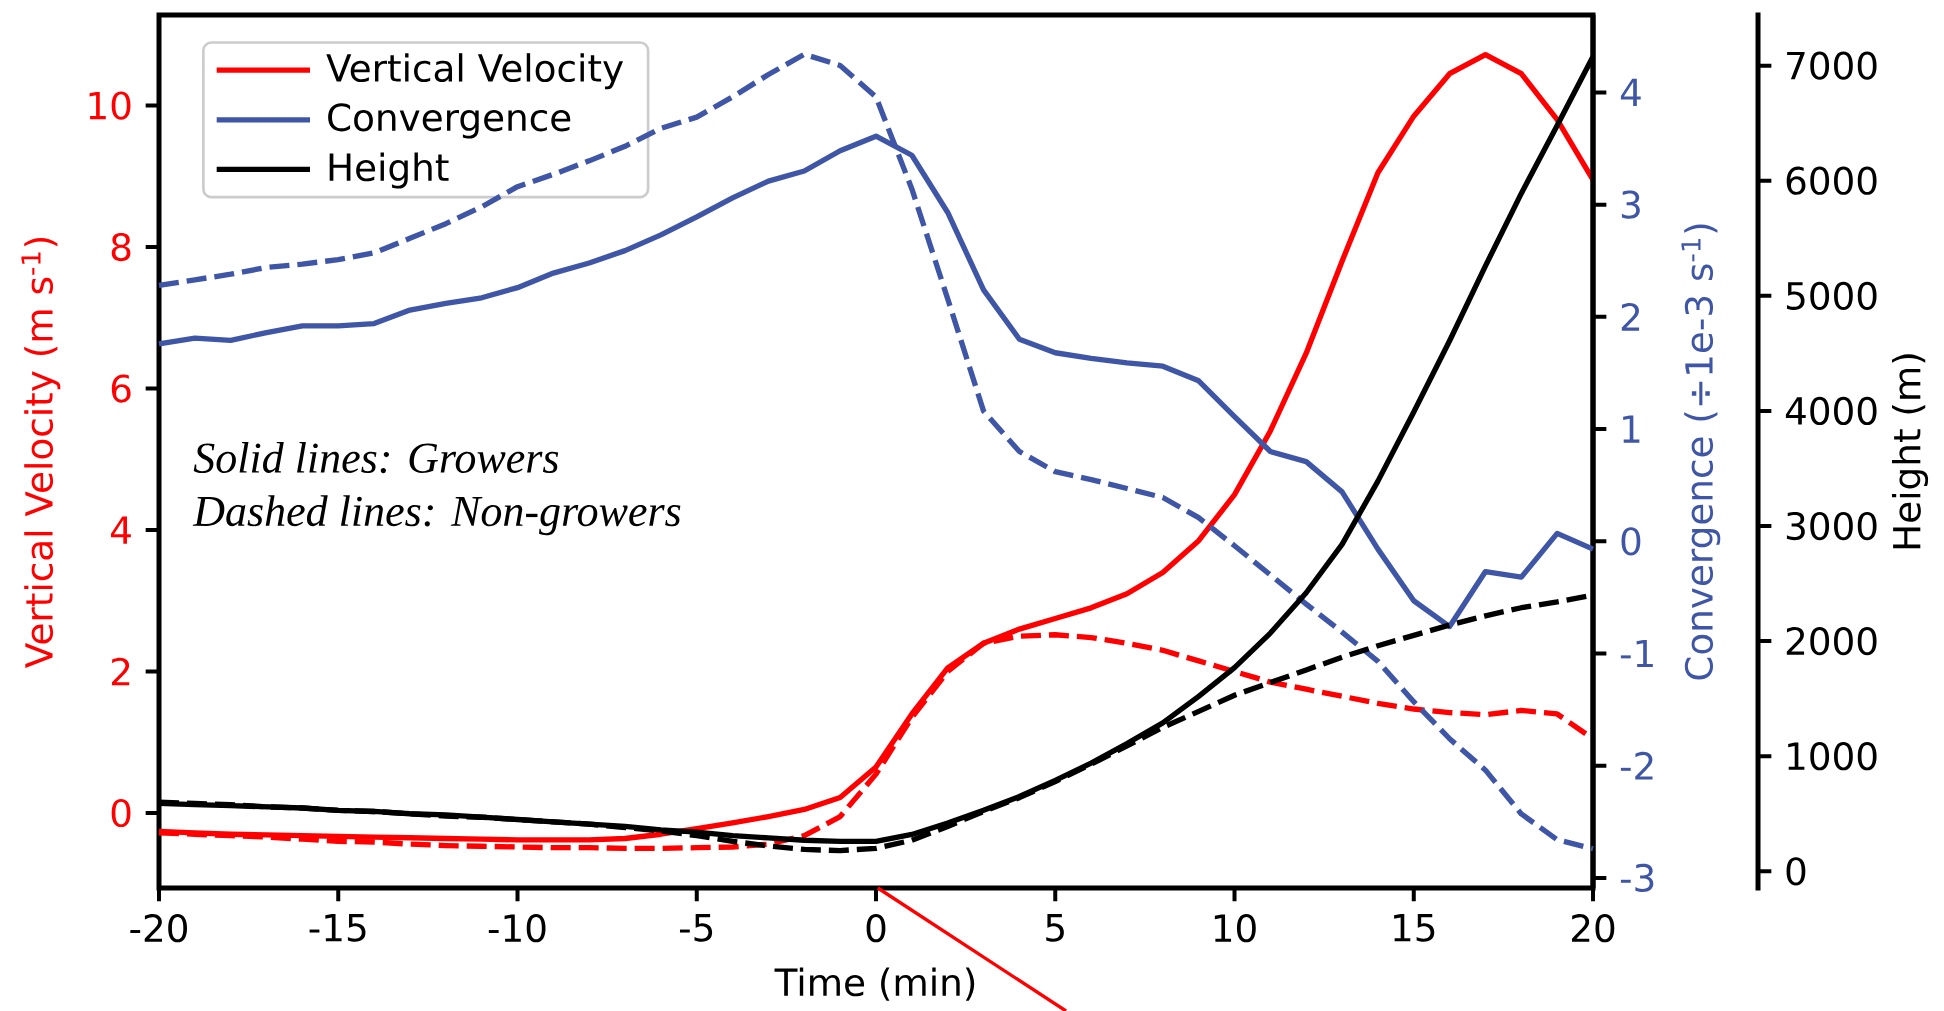 The height and width of the screenshot is (1011, 1944). What do you see at coordinates (1831, 641) in the screenshot?
I see `y3-tick-label: 2000` at bounding box center [1831, 641].